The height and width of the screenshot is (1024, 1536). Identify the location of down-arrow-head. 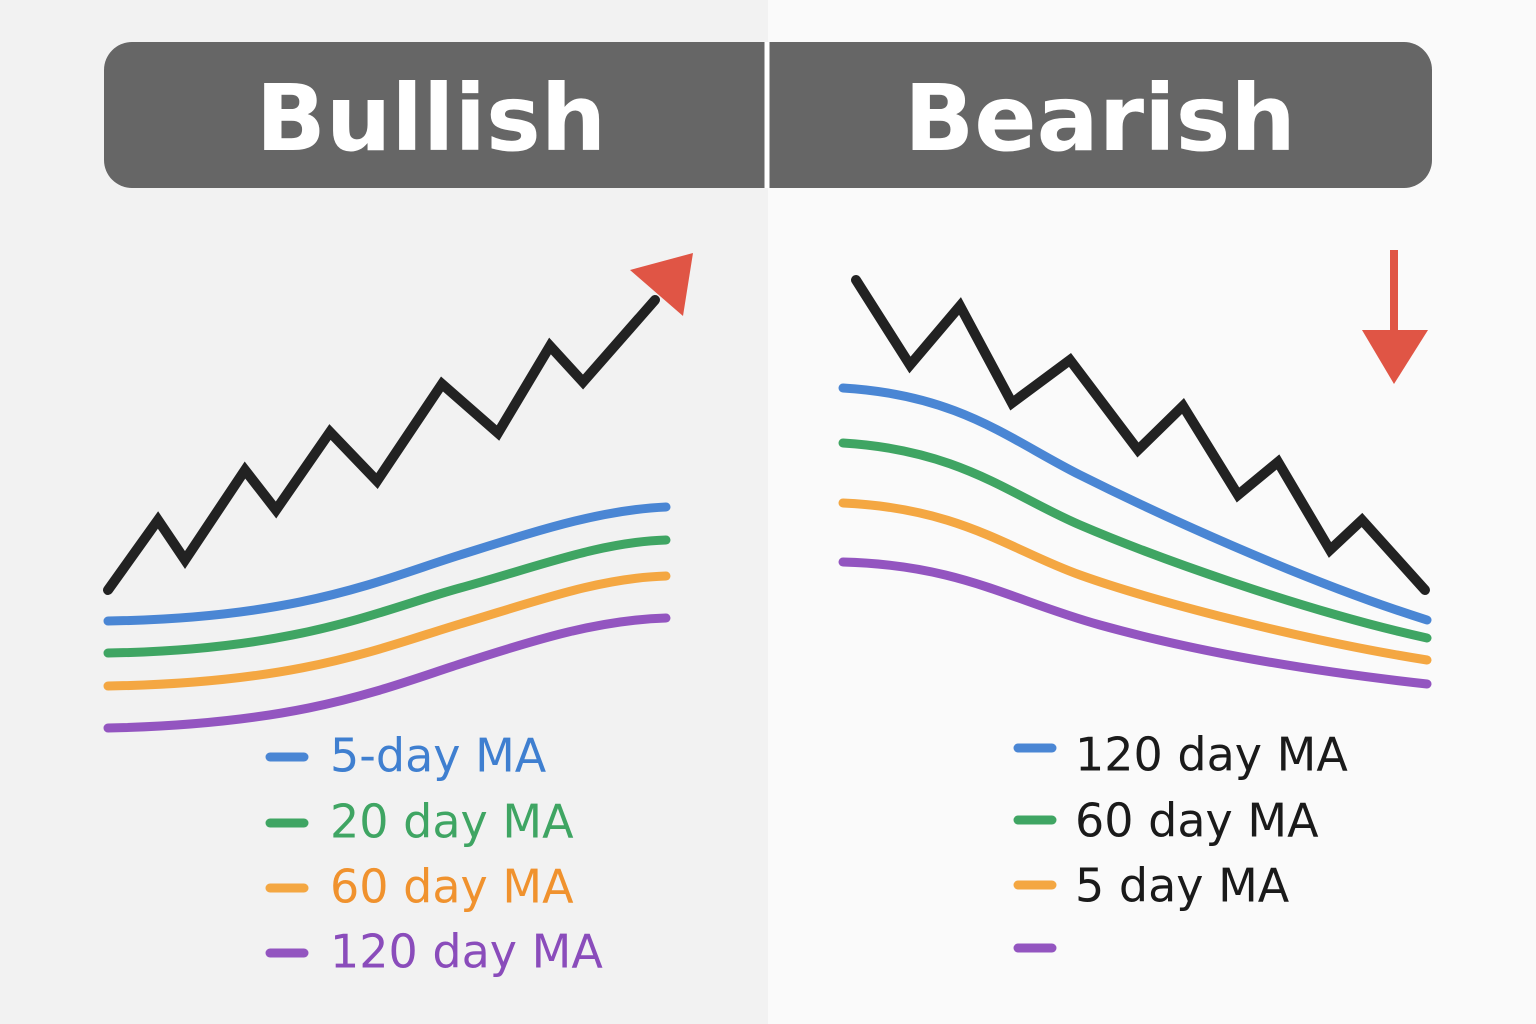
(1395, 357).